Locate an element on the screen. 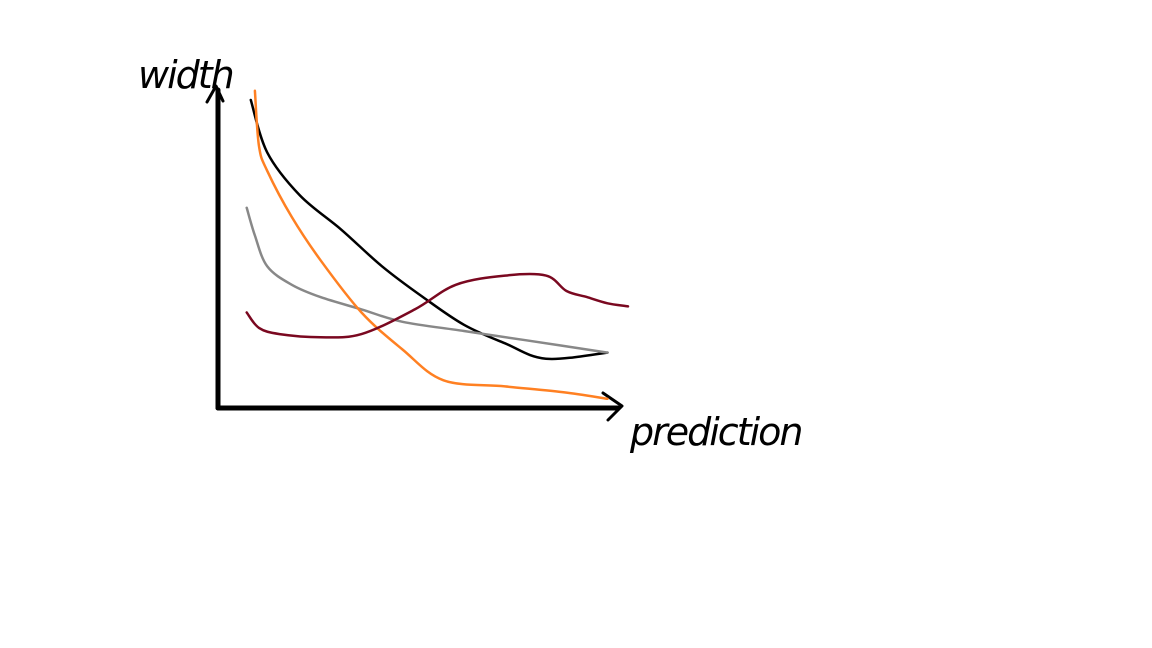  x-axis is located at coordinates (419, 406).